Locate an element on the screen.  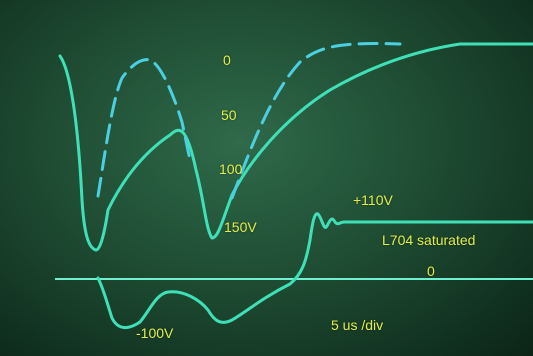
label-minus-100v: -100V is located at coordinates (155, 333).